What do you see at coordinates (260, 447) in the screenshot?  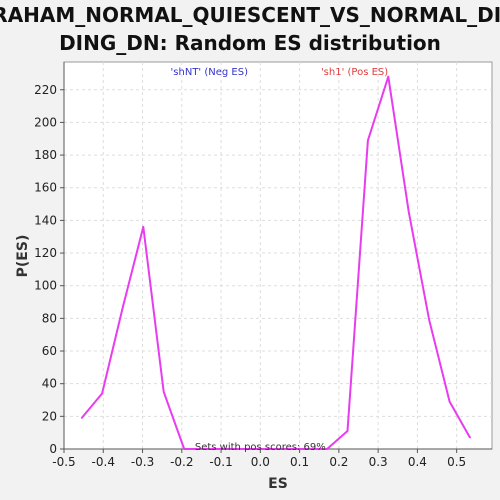 I see `chart-annotation: Sets with pos scores: 69%` at bounding box center [260, 447].